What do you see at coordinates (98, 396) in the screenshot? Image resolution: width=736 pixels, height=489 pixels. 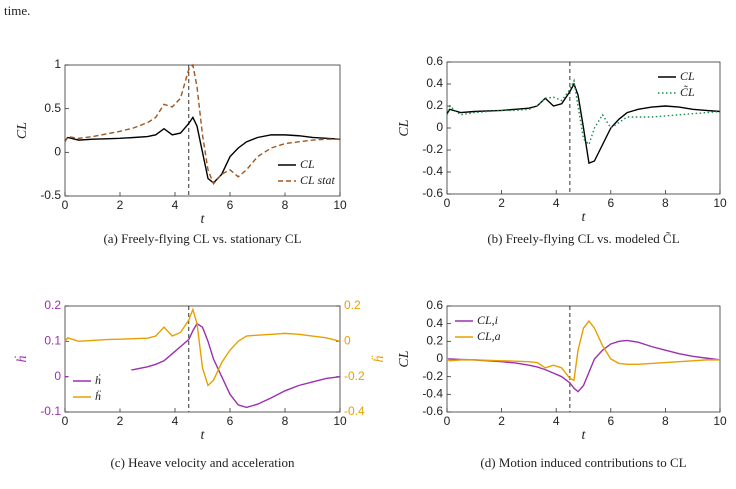 I see `legend-label: ḧ` at bounding box center [98, 396].